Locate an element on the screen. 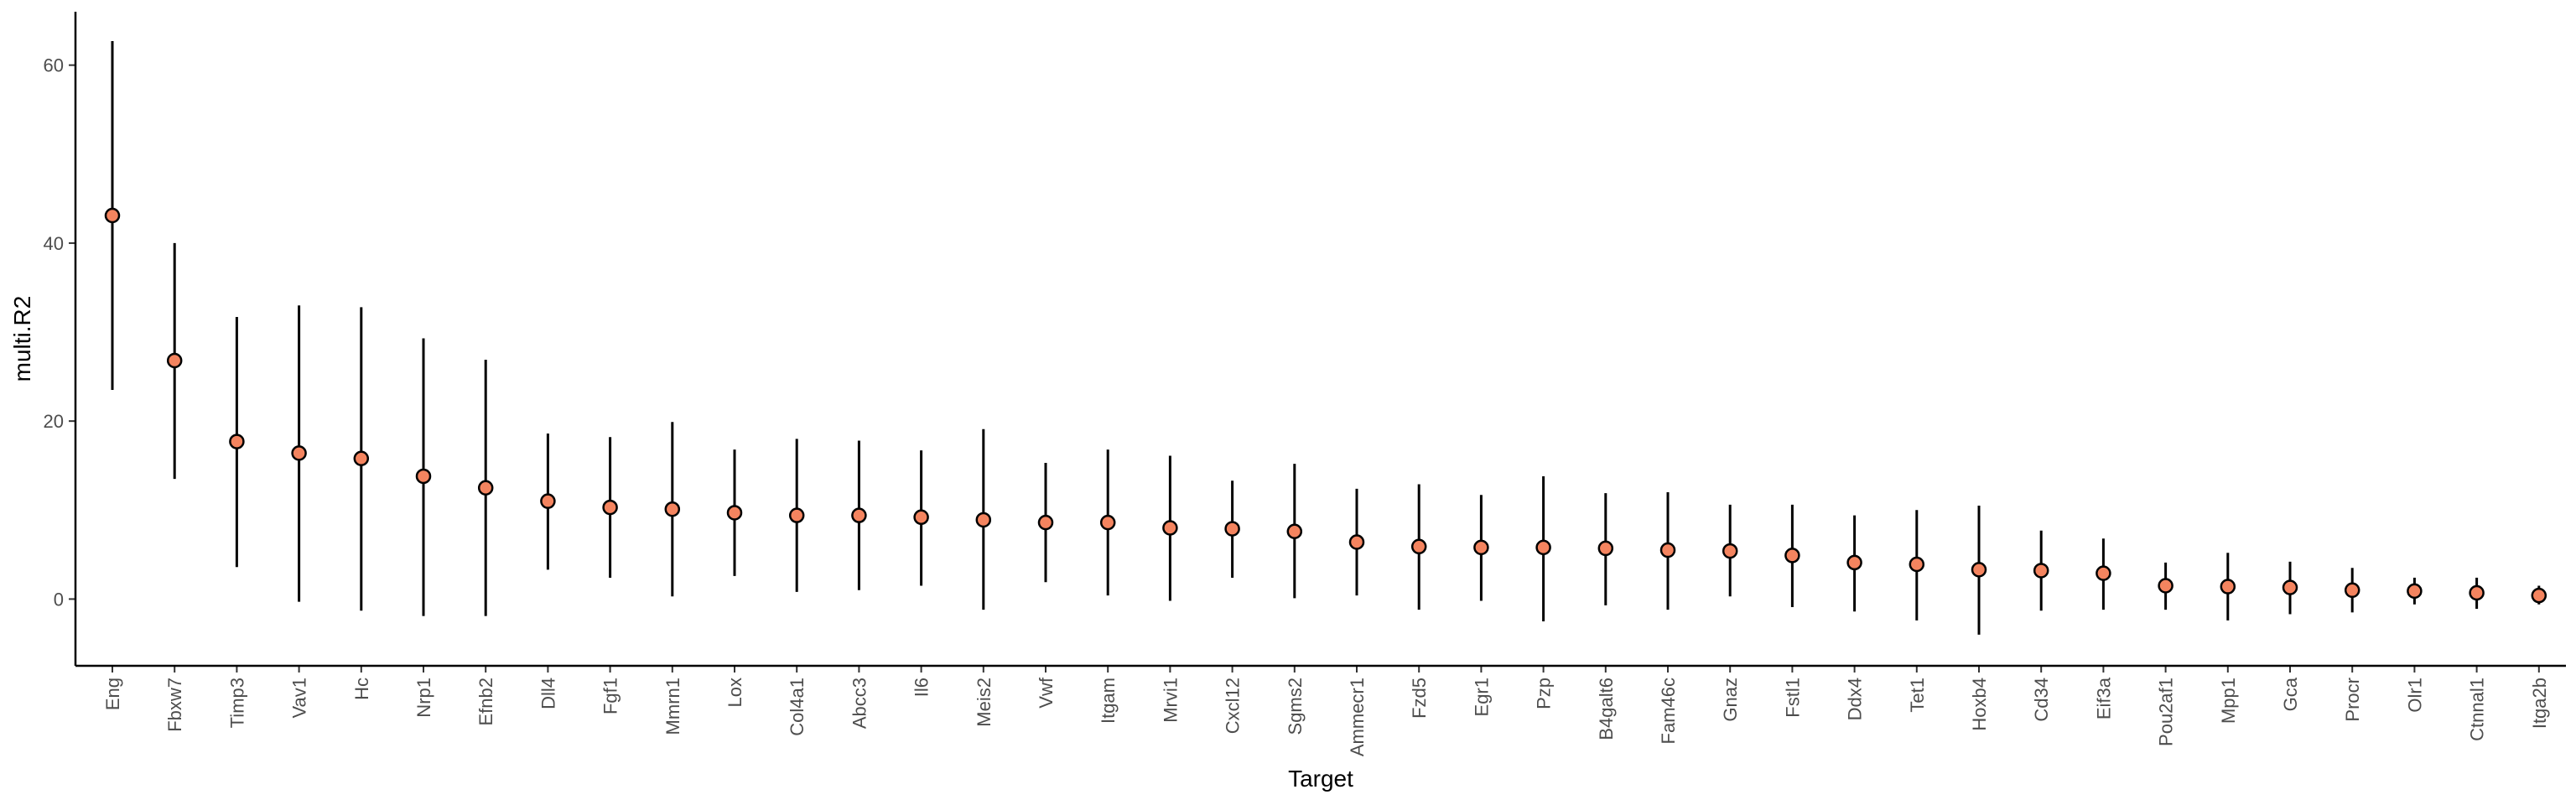  x-tick-label: Efnb2 is located at coordinates (485, 702).